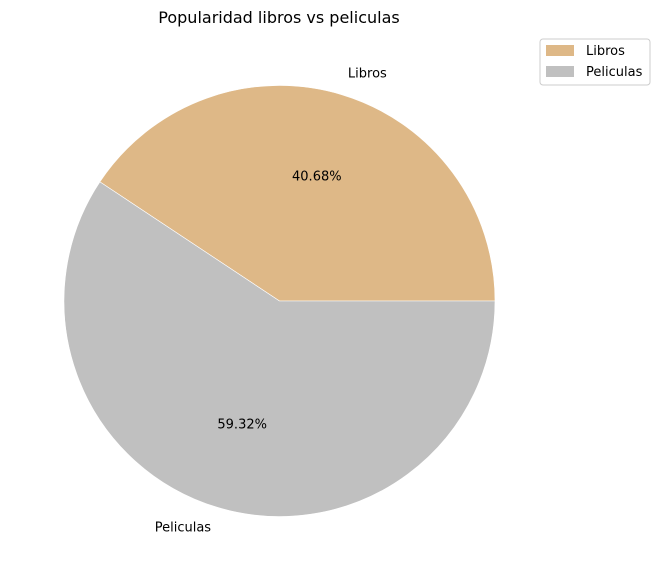  Describe the element at coordinates (242, 424) in the screenshot. I see `percent-label-peliculas: 59.32%` at that location.